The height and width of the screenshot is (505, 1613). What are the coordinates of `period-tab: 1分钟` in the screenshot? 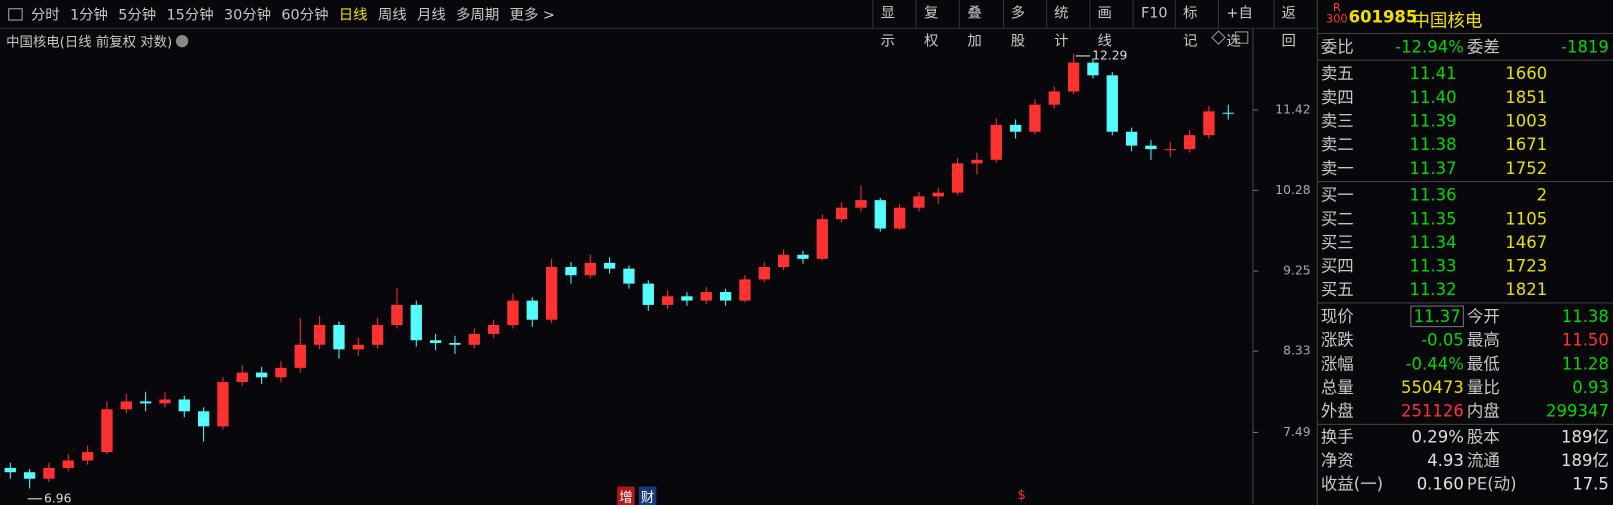 It's located at (88, 15).